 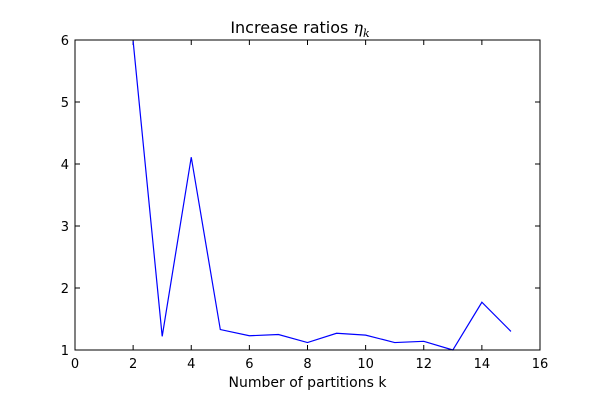 I want to click on y-tick-label-1: 2, so click(x=65, y=289).